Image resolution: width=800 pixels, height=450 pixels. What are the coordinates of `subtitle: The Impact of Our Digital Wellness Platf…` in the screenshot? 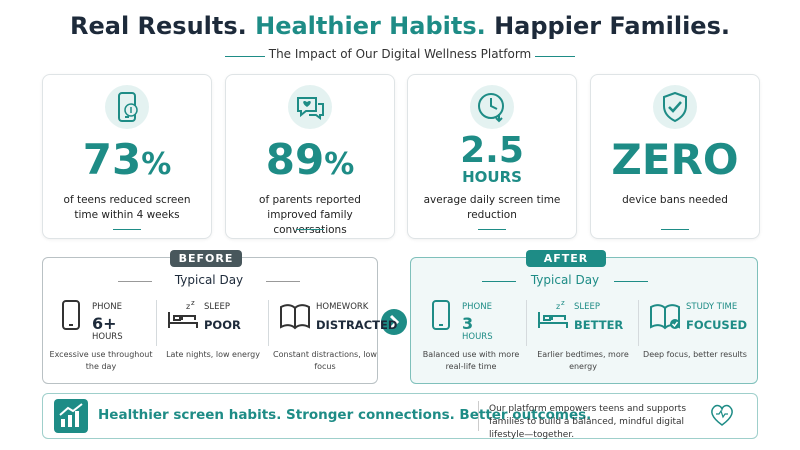 It's located at (400, 54).